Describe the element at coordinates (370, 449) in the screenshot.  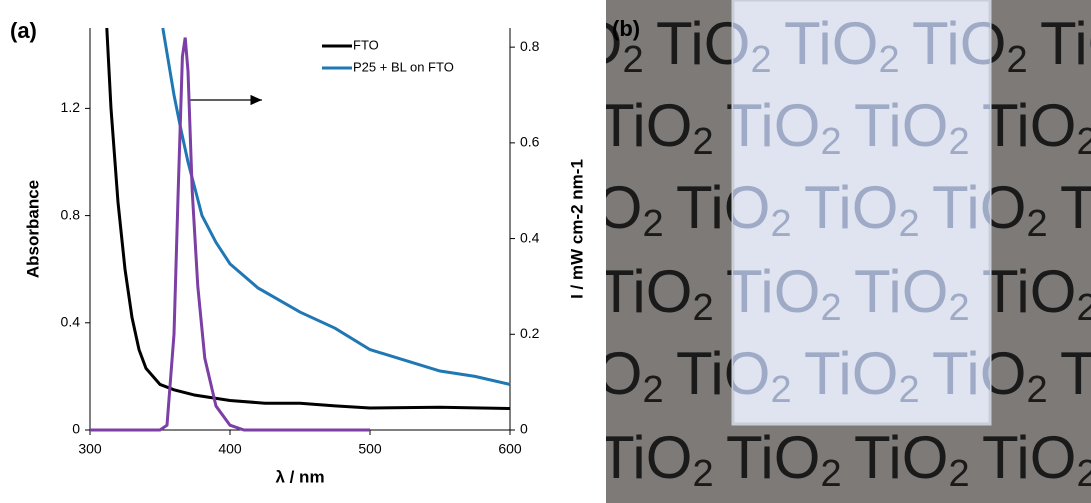
I see `x-tick-label: 500` at that location.